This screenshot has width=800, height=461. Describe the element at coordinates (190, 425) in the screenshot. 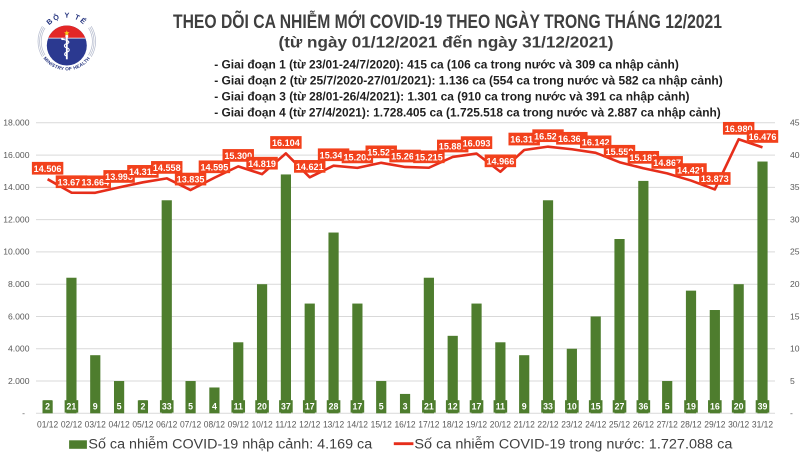

I see `svg-text: 07/12` at that location.